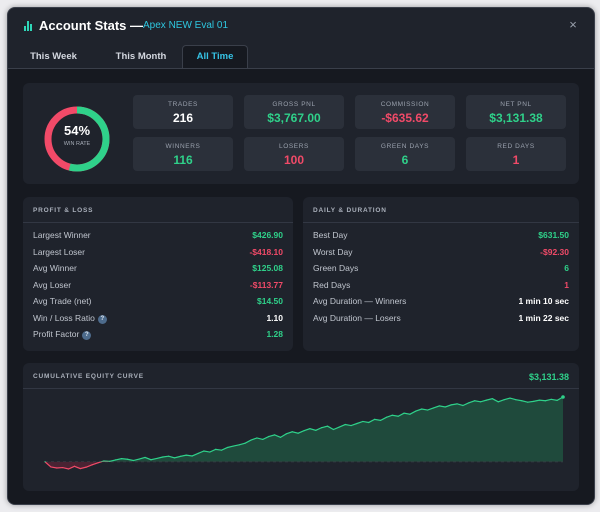 This screenshot has width=600, height=512. Describe the element at coordinates (183, 112) in the screenshot. I see `stat-trades: TRADES 216` at that location.